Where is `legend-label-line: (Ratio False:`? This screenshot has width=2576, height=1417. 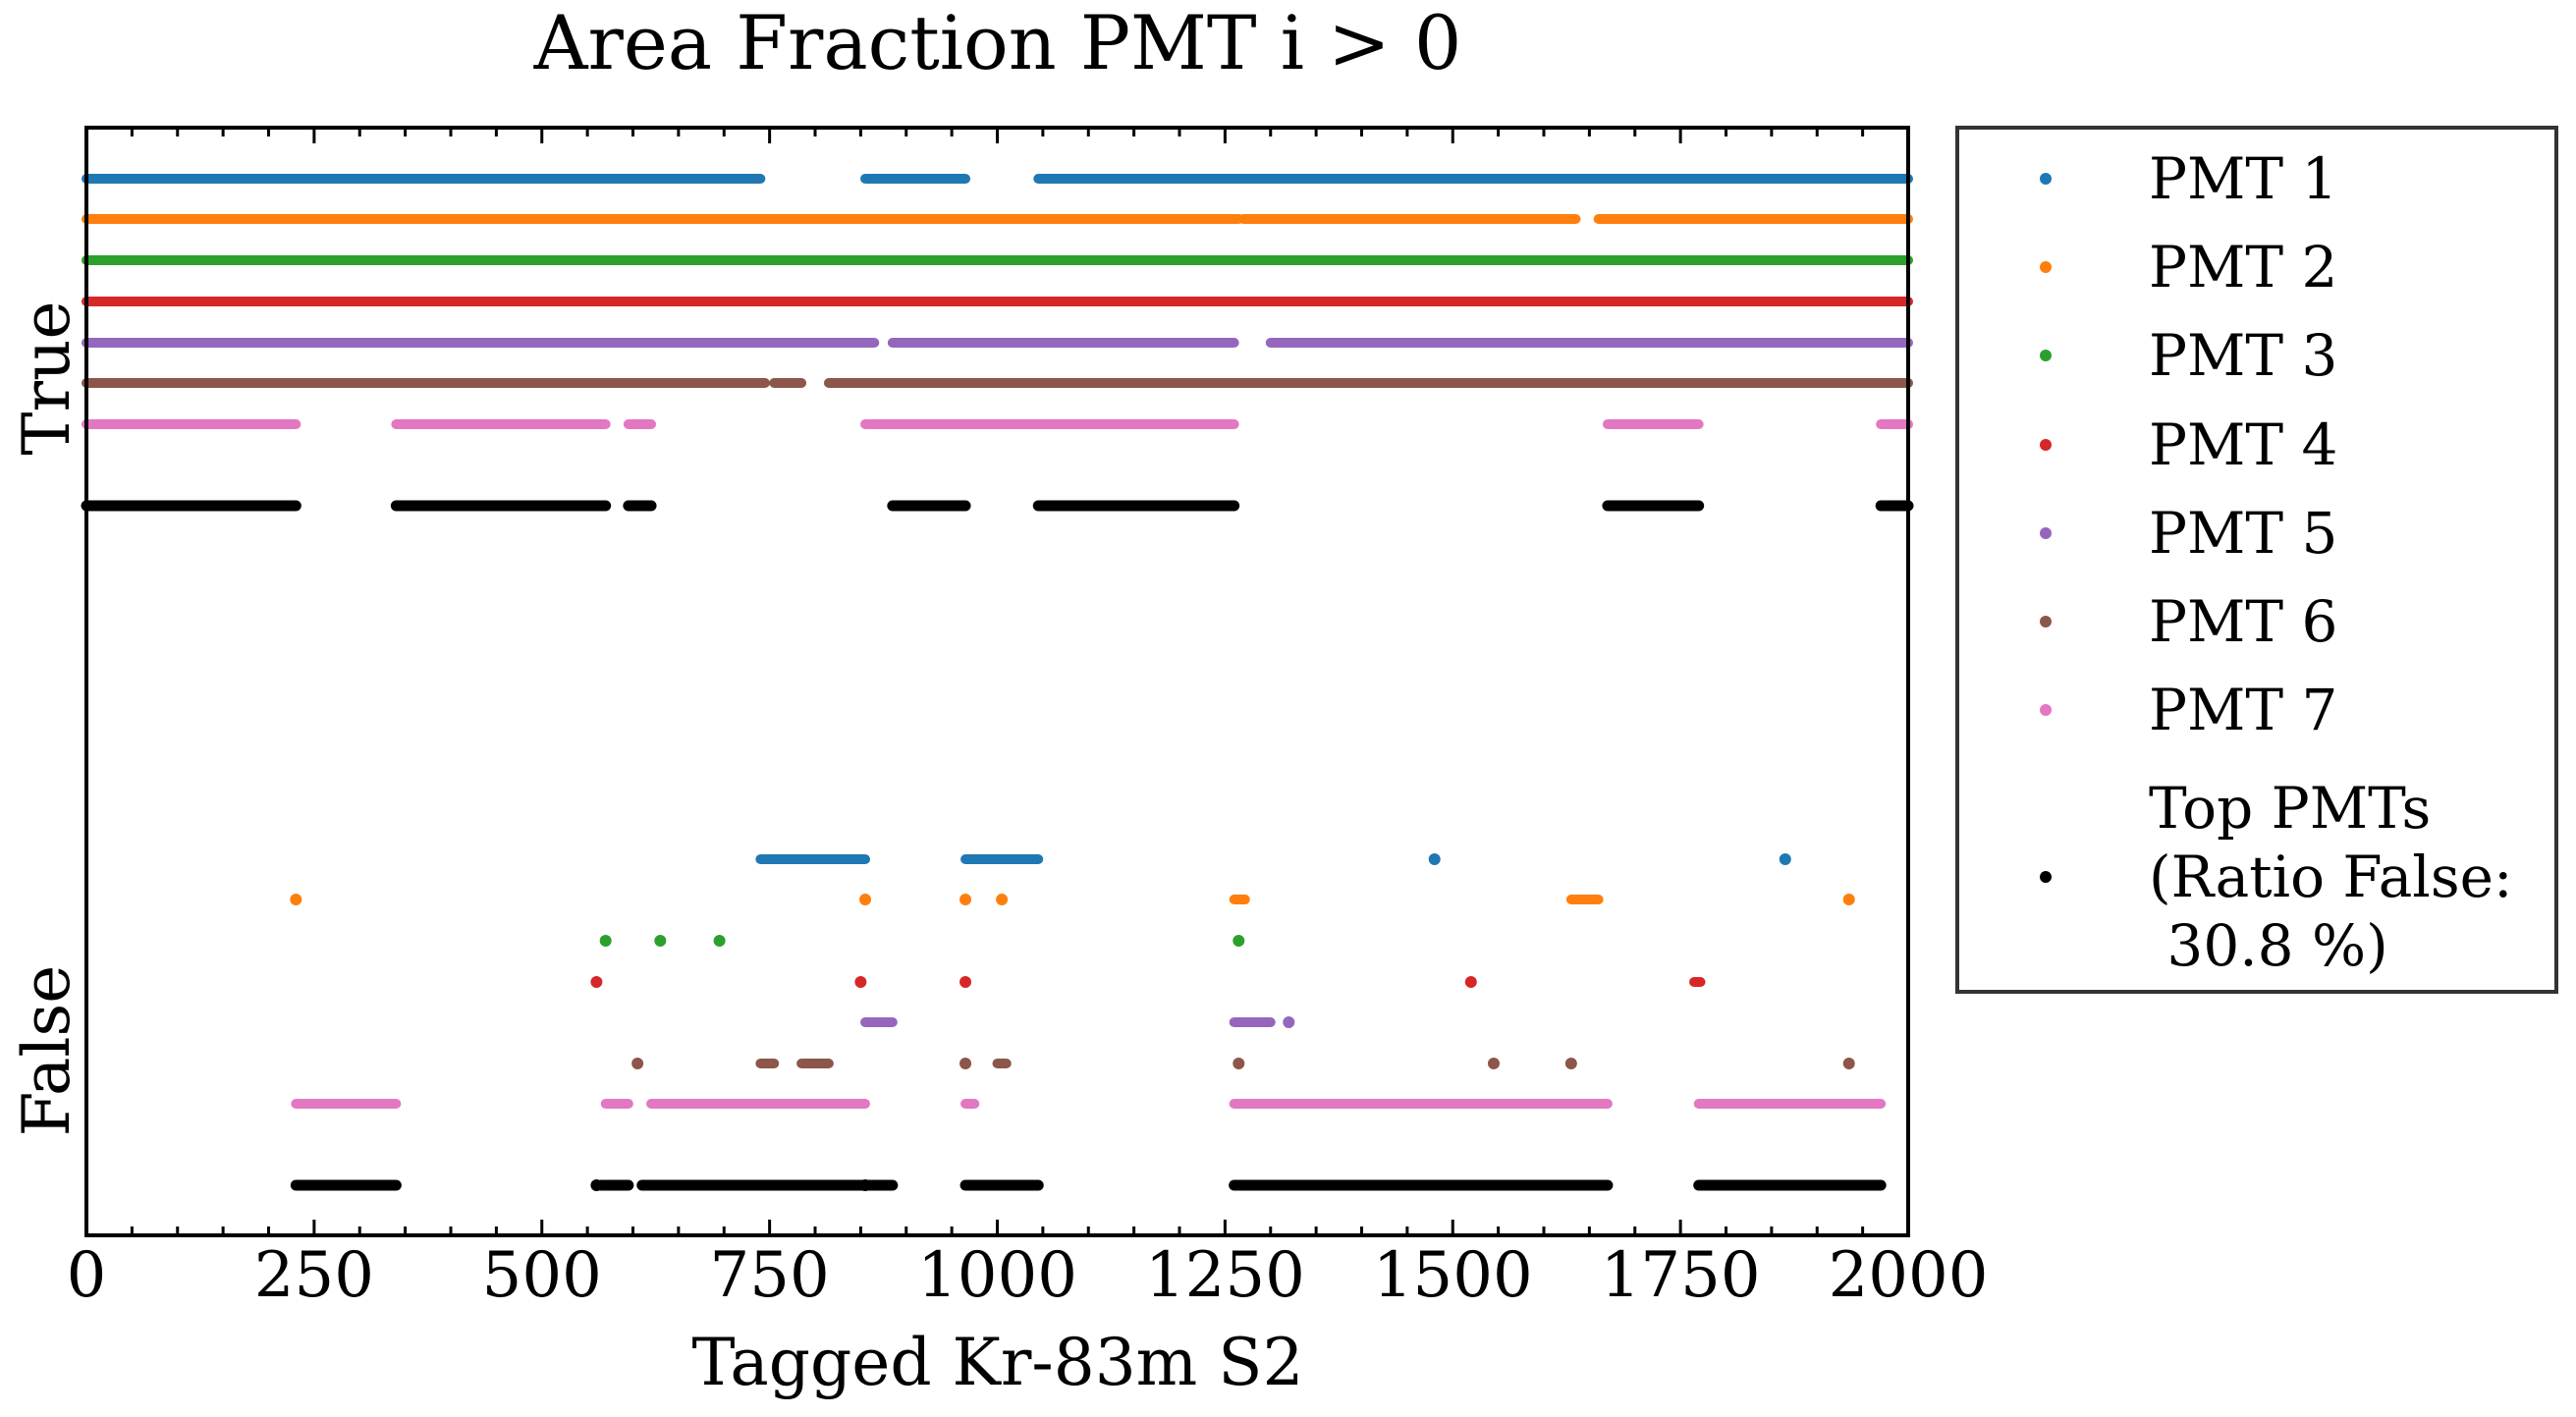
legend-label-line: (Ratio False: is located at coordinates (2331, 877).